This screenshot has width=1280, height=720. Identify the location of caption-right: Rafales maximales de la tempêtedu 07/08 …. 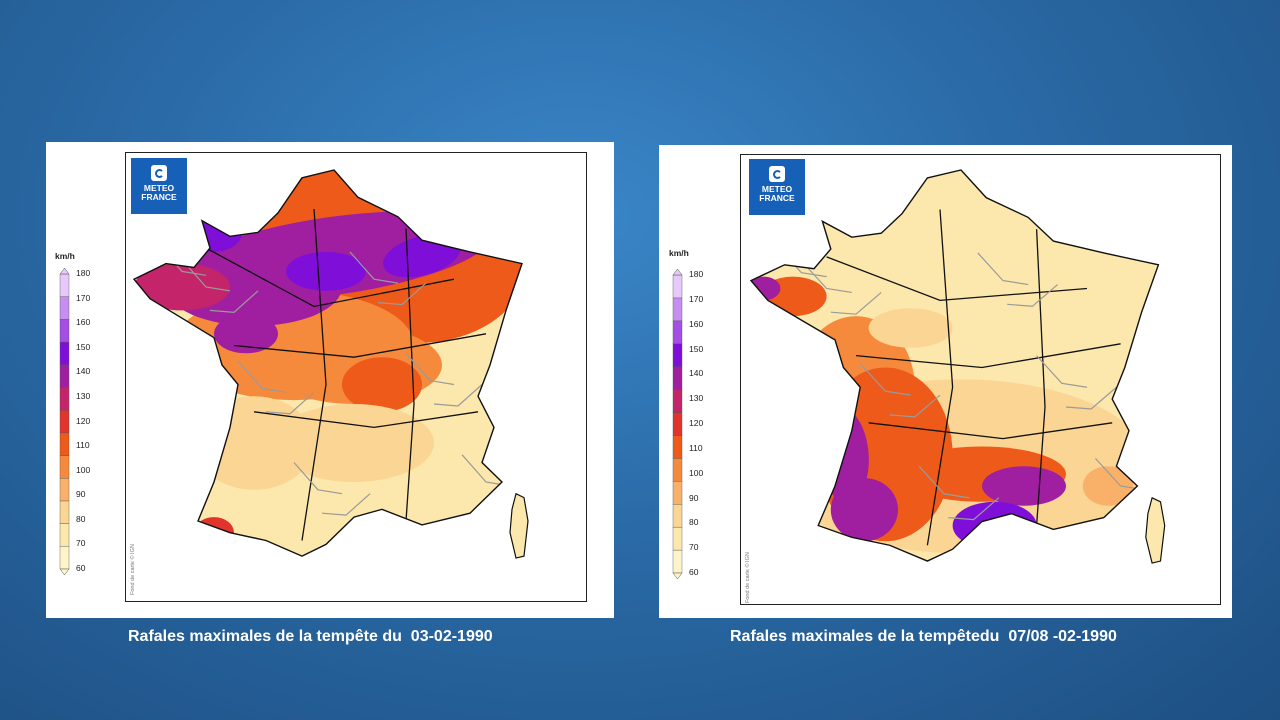
(923, 636).